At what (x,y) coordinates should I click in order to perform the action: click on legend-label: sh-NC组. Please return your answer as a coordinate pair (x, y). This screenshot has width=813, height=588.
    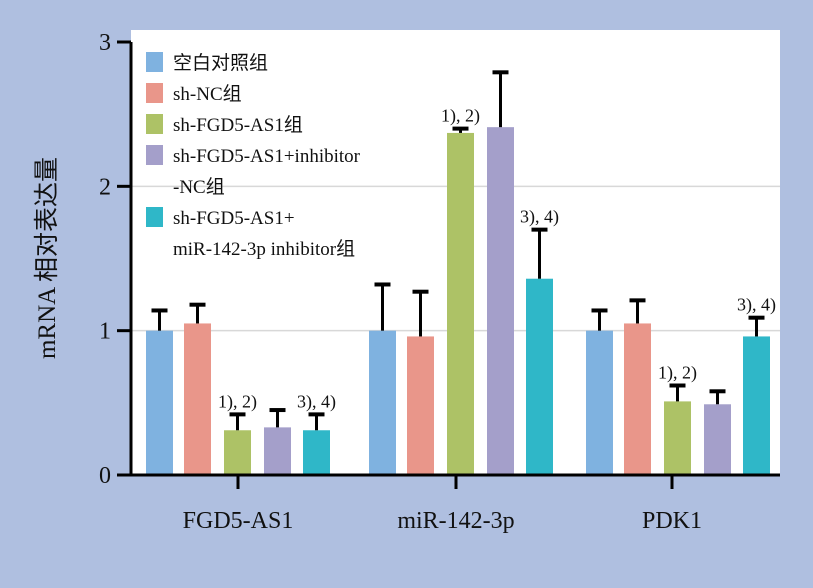
    Looking at the image, I should click on (207, 94).